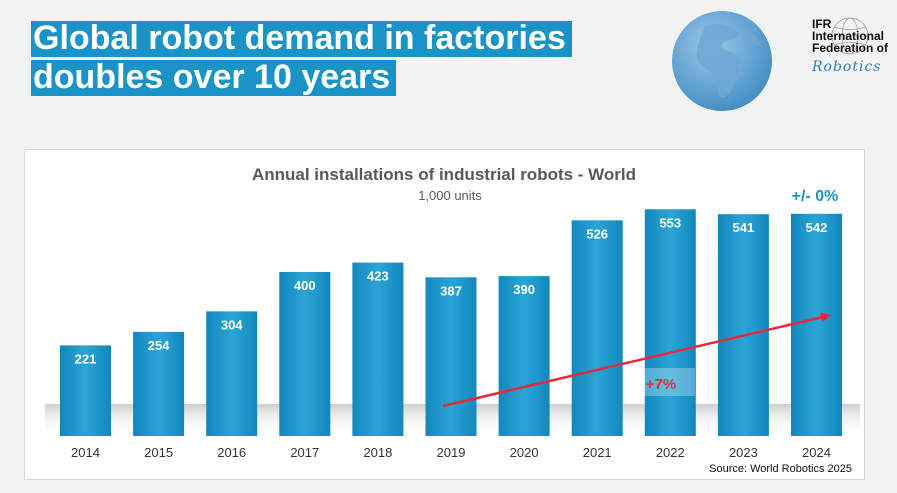 This screenshot has height=493, width=897. Describe the element at coordinates (232, 324) in the screenshot. I see `bar-value-label: 304` at that location.